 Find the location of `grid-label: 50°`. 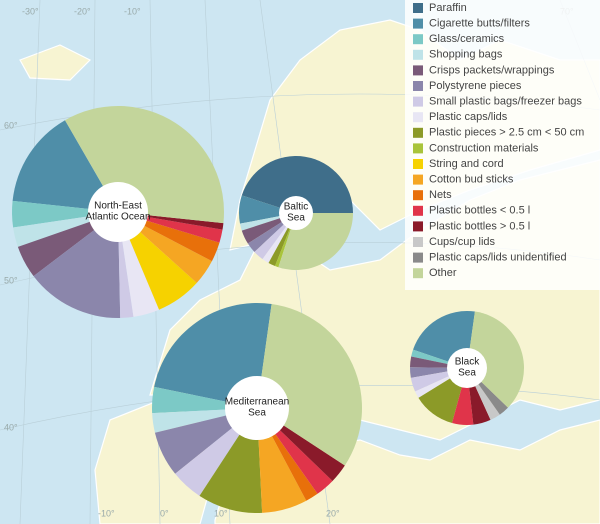

grid-label: 50° is located at coordinates (11, 280).